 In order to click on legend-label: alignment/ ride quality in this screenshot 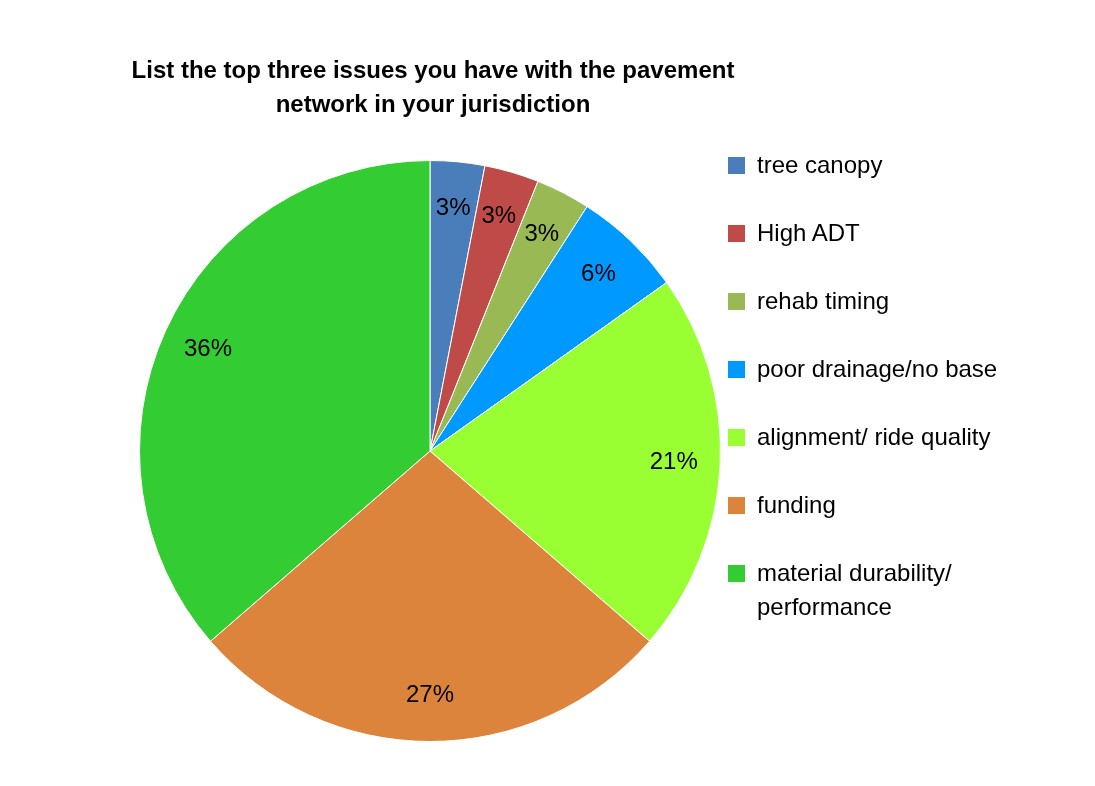, I will do `click(874, 437)`.